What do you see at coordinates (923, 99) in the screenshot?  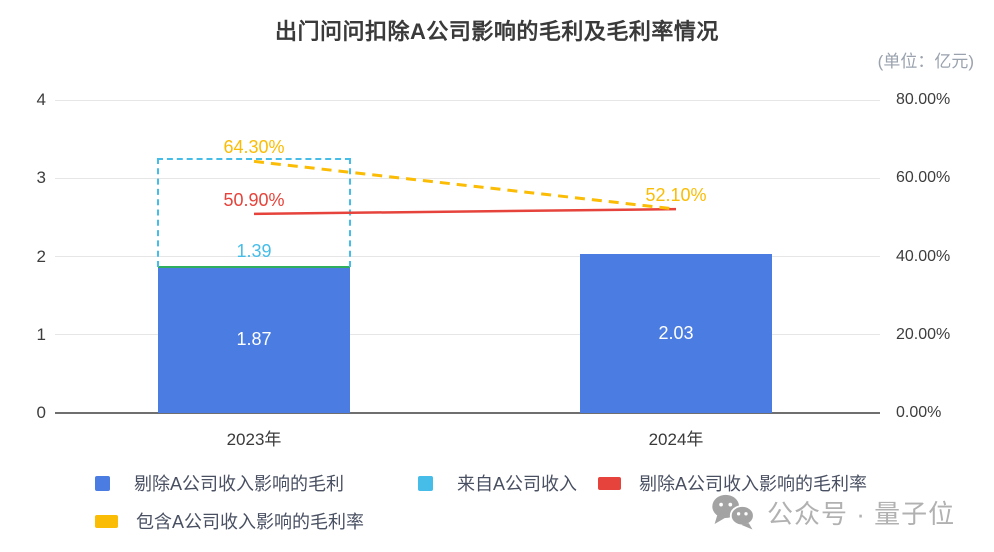 I see `y-axis-tick-right: 80.00%` at bounding box center [923, 99].